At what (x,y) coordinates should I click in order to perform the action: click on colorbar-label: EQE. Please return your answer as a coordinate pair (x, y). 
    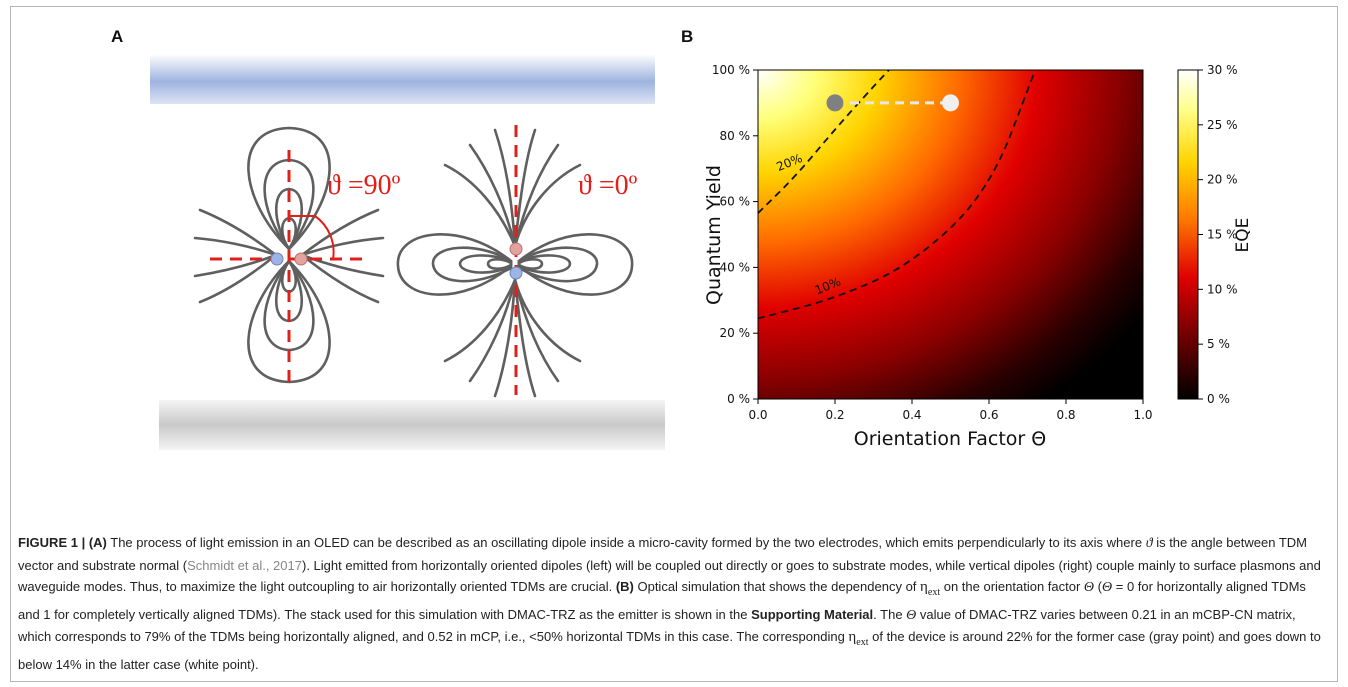
    Looking at the image, I should click on (1243, 235).